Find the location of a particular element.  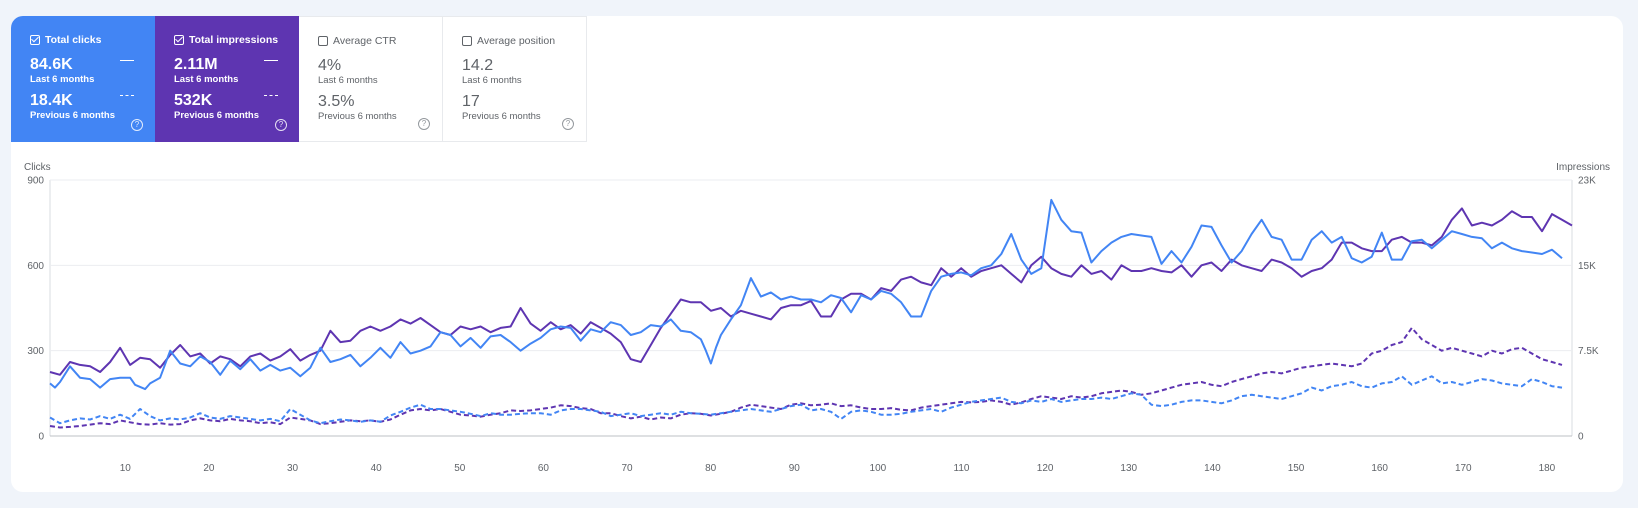

metric-label: Total clicks is located at coordinates (73, 40).